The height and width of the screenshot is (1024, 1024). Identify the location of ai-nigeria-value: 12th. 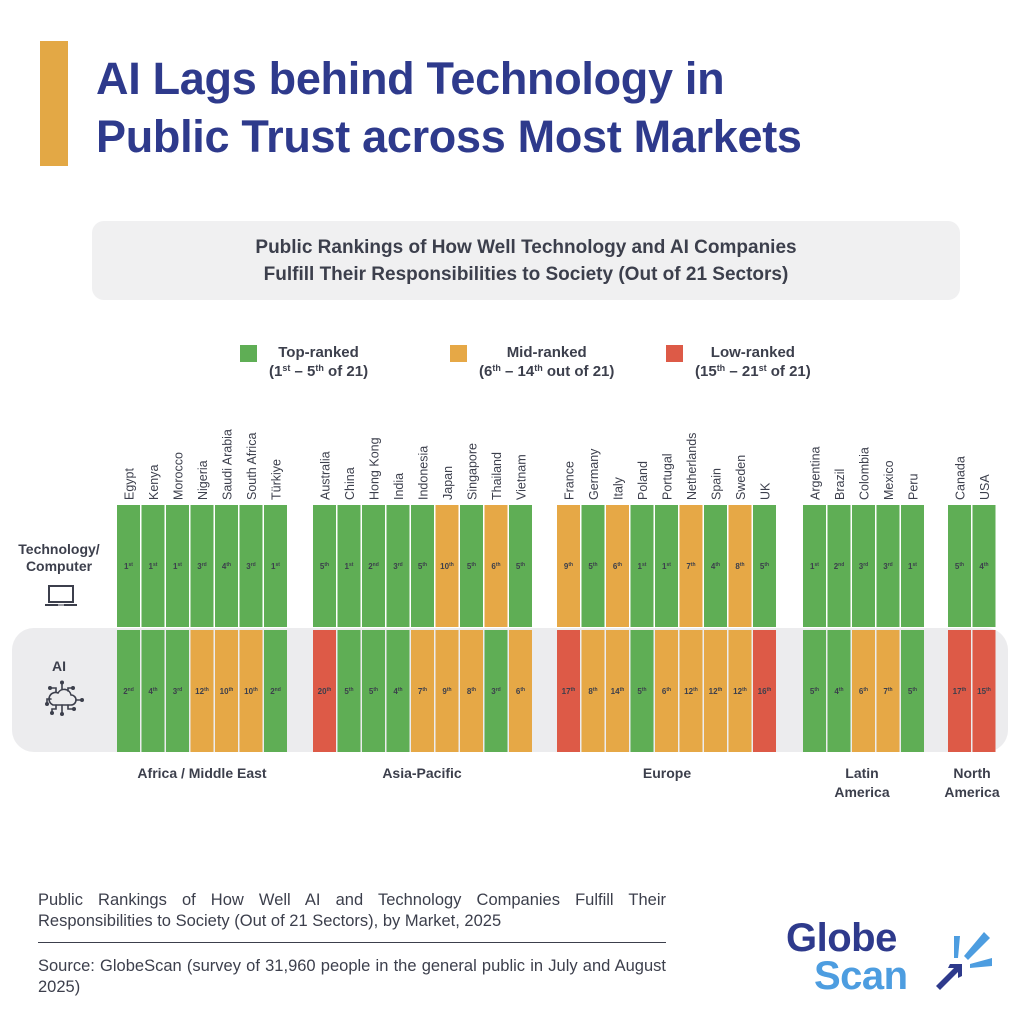
(202, 691).